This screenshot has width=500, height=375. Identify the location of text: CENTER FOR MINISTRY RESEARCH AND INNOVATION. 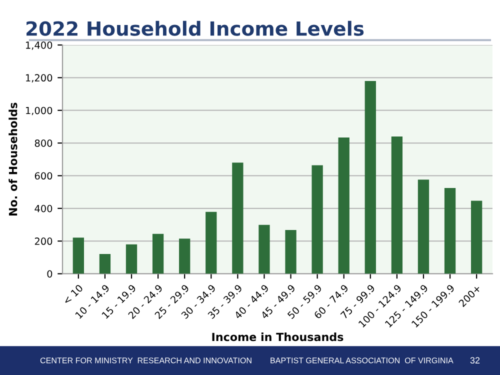
(146, 361).